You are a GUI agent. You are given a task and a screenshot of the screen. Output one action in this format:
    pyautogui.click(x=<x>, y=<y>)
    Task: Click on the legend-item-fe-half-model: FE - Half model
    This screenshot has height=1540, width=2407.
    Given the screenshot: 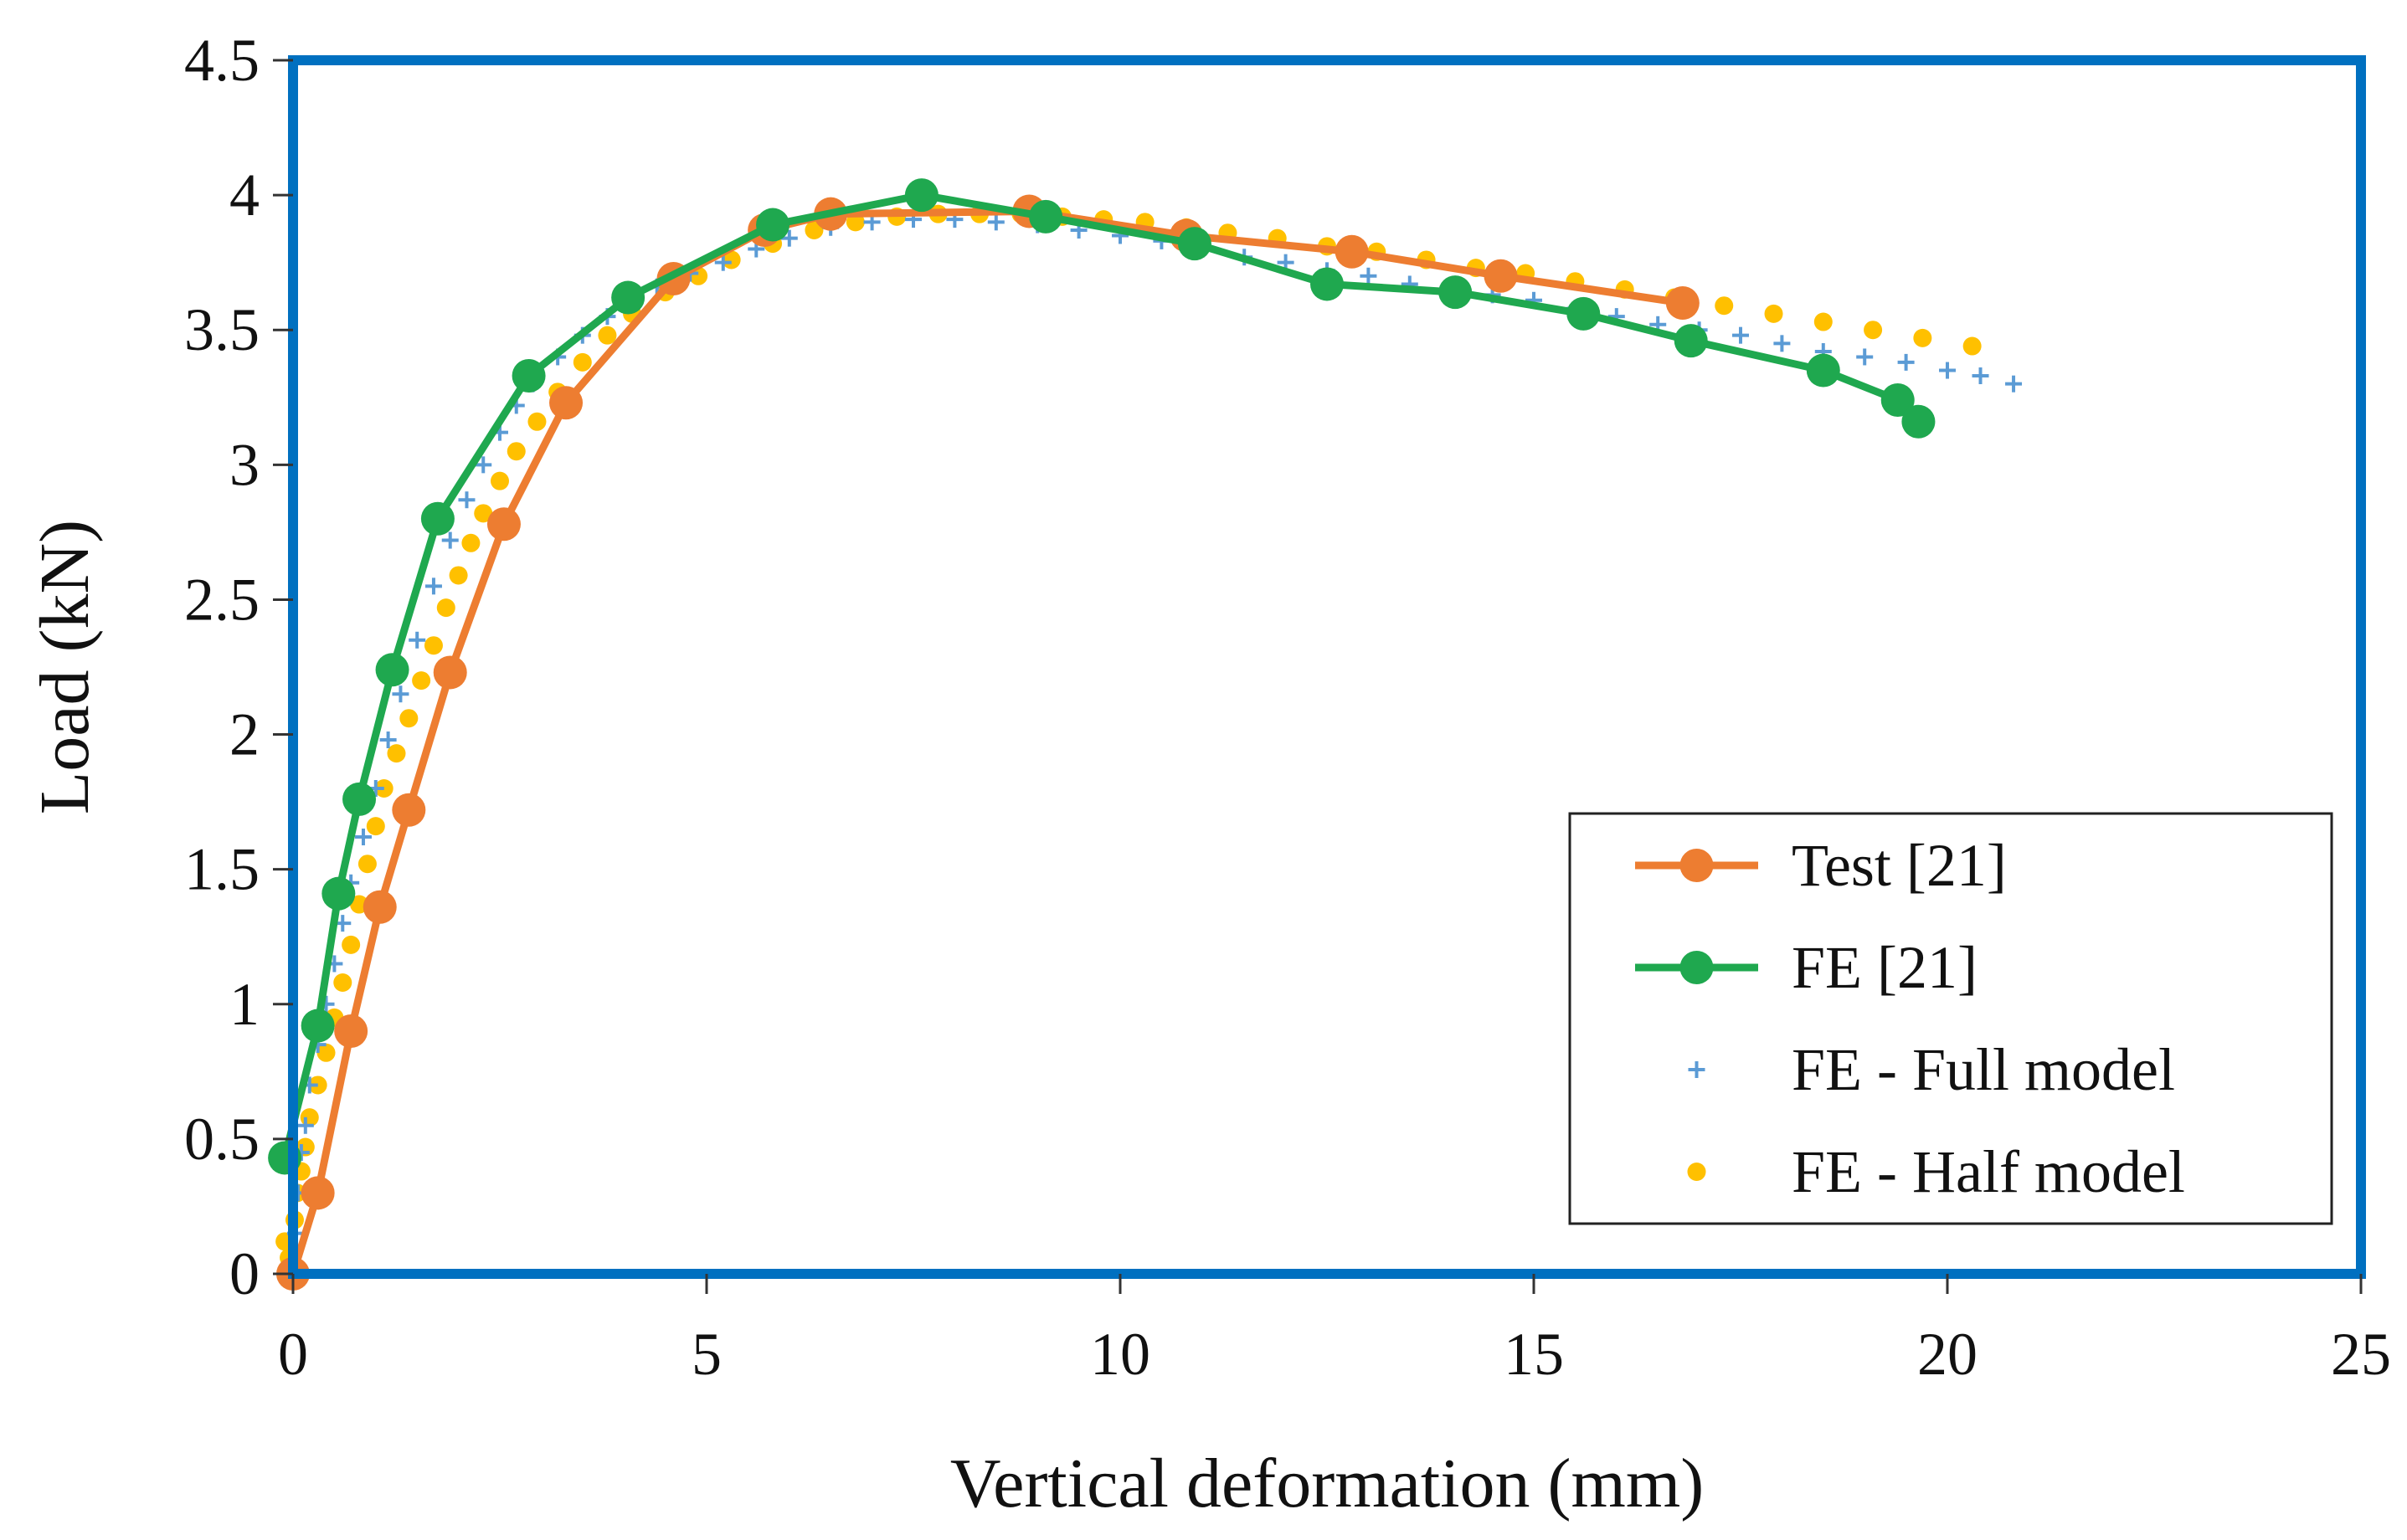 What is the action you would take?
    pyautogui.click(x=1936, y=1171)
    